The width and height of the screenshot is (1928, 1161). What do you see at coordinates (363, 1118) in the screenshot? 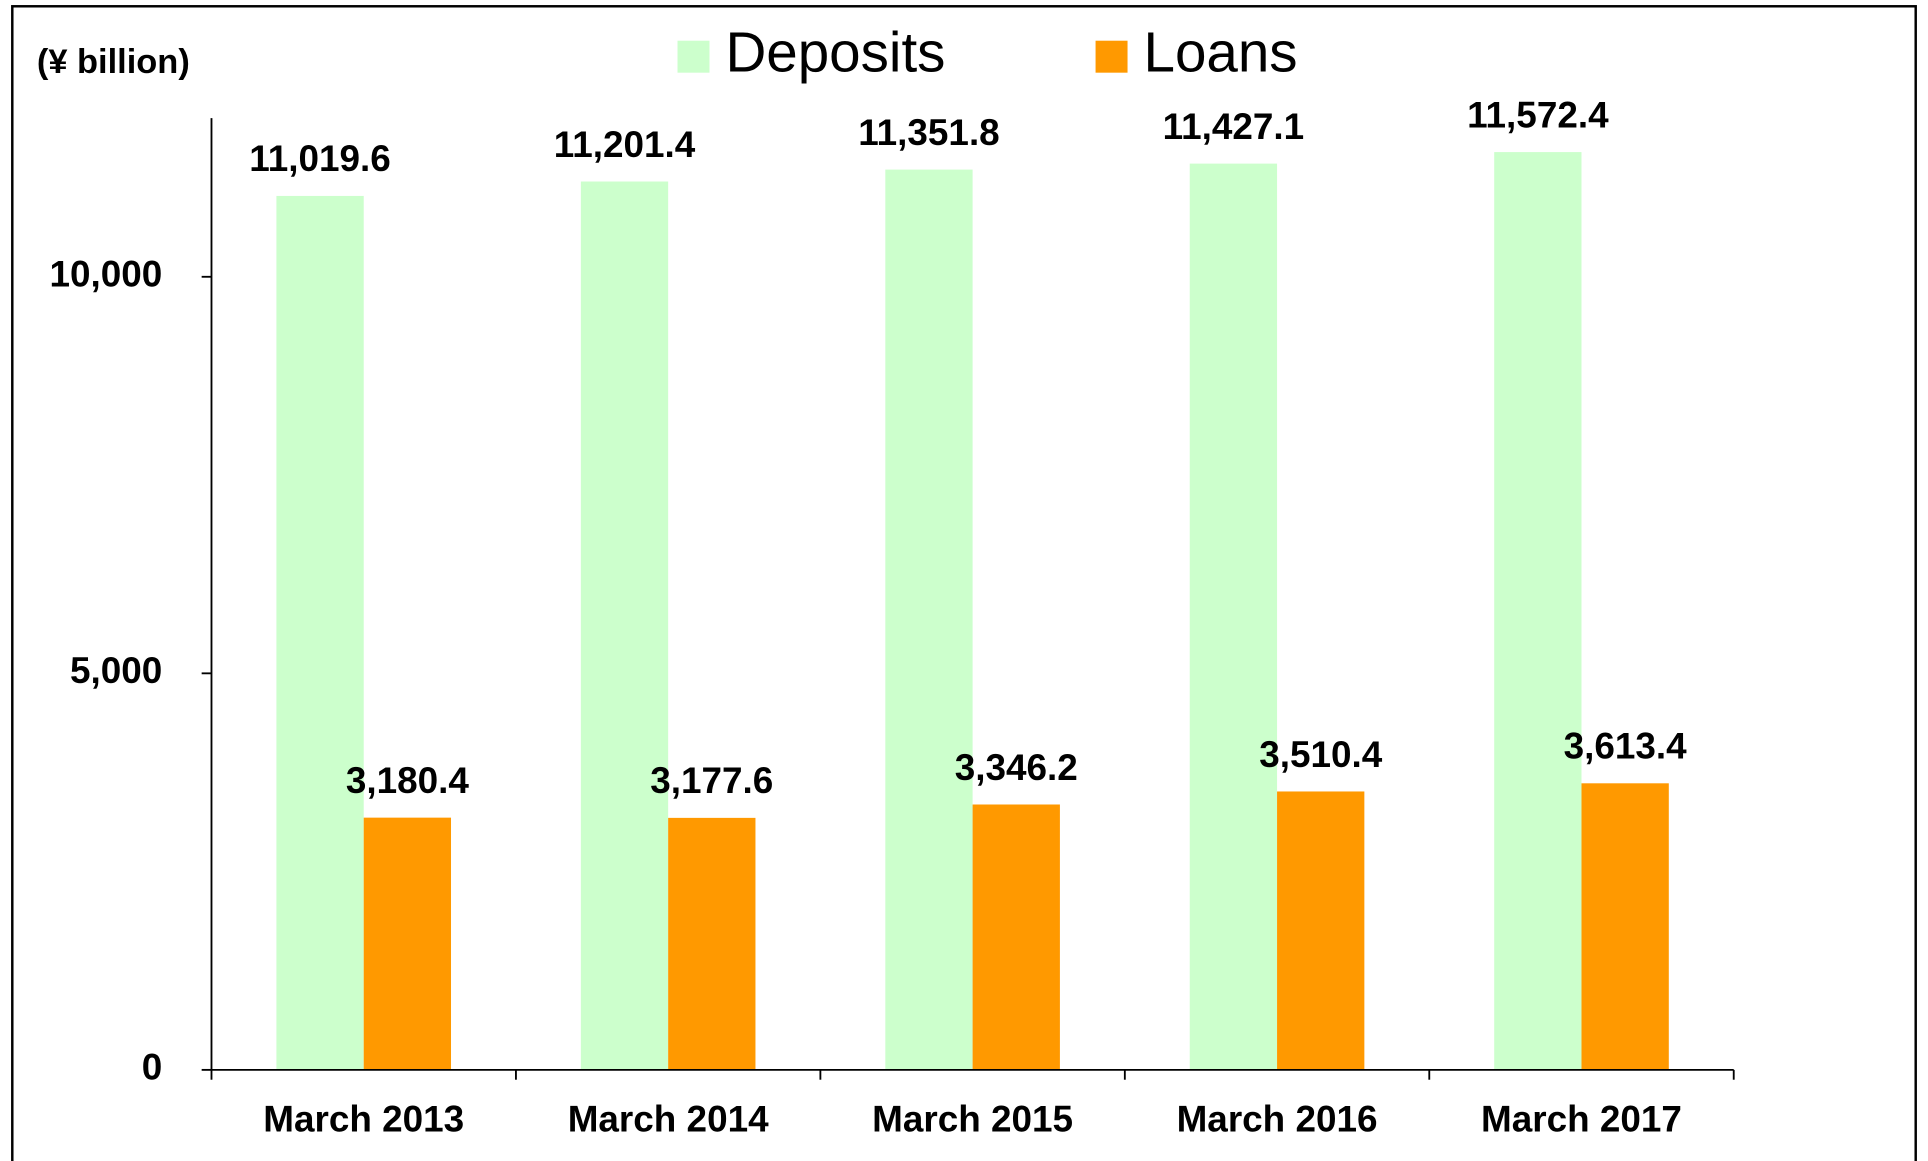
I see `x-tick-label: March 2013` at bounding box center [363, 1118].